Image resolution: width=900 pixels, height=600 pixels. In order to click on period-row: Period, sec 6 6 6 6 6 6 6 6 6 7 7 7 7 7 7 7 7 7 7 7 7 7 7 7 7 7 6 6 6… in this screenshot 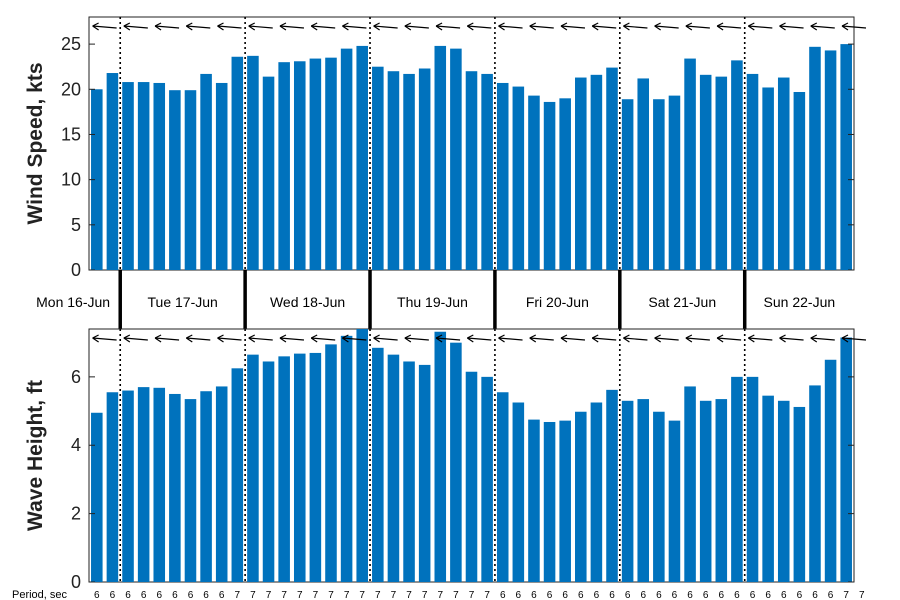, I will do `click(438, 594)`.